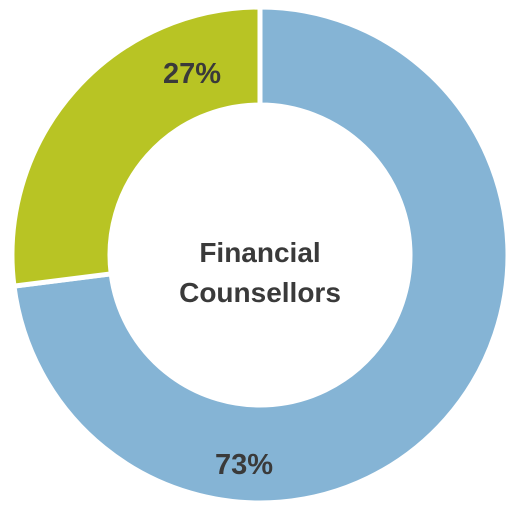 Image resolution: width=509 pixels, height=510 pixels. I want to click on slice-label-27-percent: 27%, so click(192, 74).